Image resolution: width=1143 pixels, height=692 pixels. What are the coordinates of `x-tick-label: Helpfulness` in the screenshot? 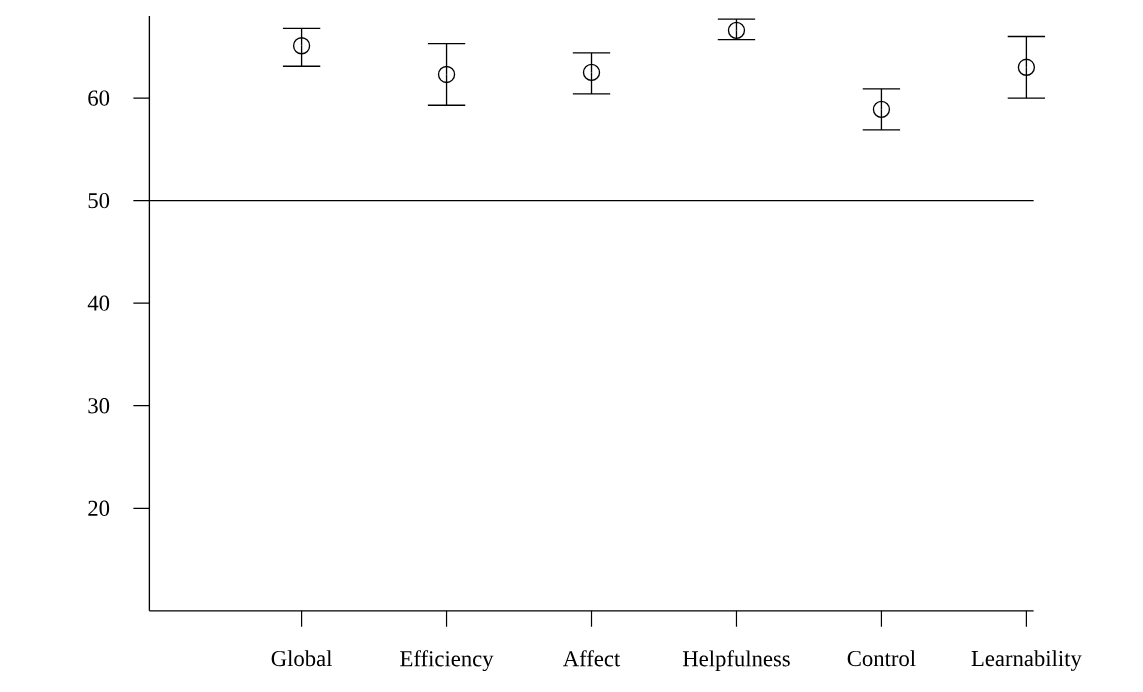 It's located at (736, 660).